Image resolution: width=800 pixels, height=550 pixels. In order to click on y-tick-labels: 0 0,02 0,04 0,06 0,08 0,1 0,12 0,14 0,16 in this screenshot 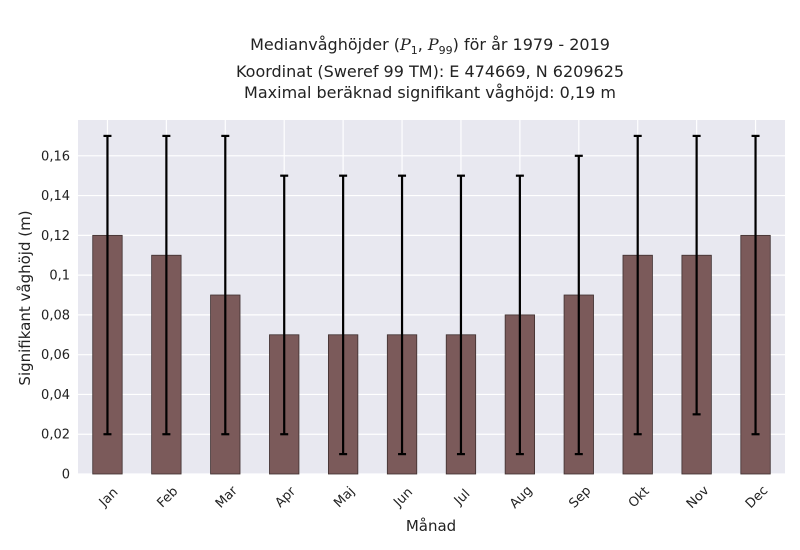, I will do `click(55, 315)`.